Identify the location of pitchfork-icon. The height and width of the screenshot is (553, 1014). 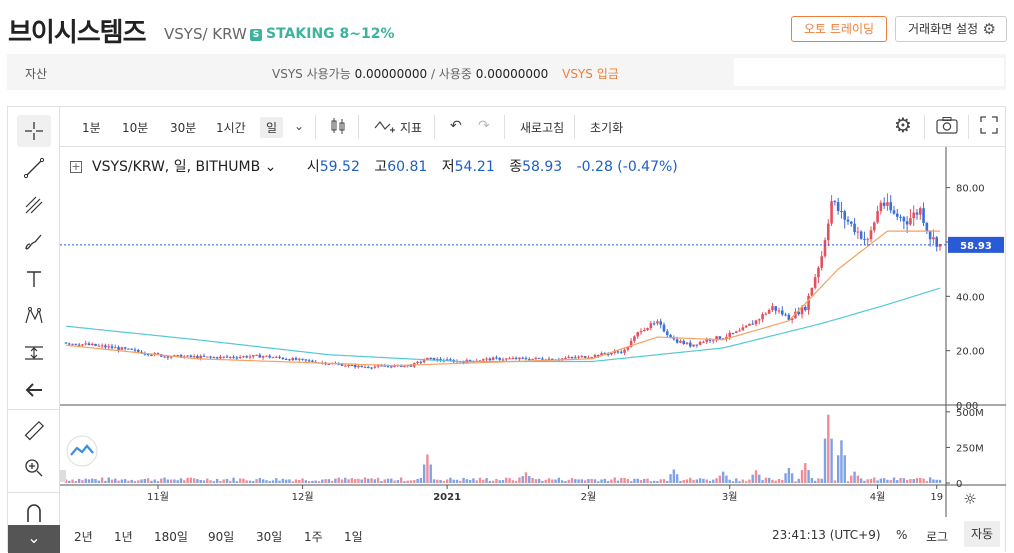
(34, 205).